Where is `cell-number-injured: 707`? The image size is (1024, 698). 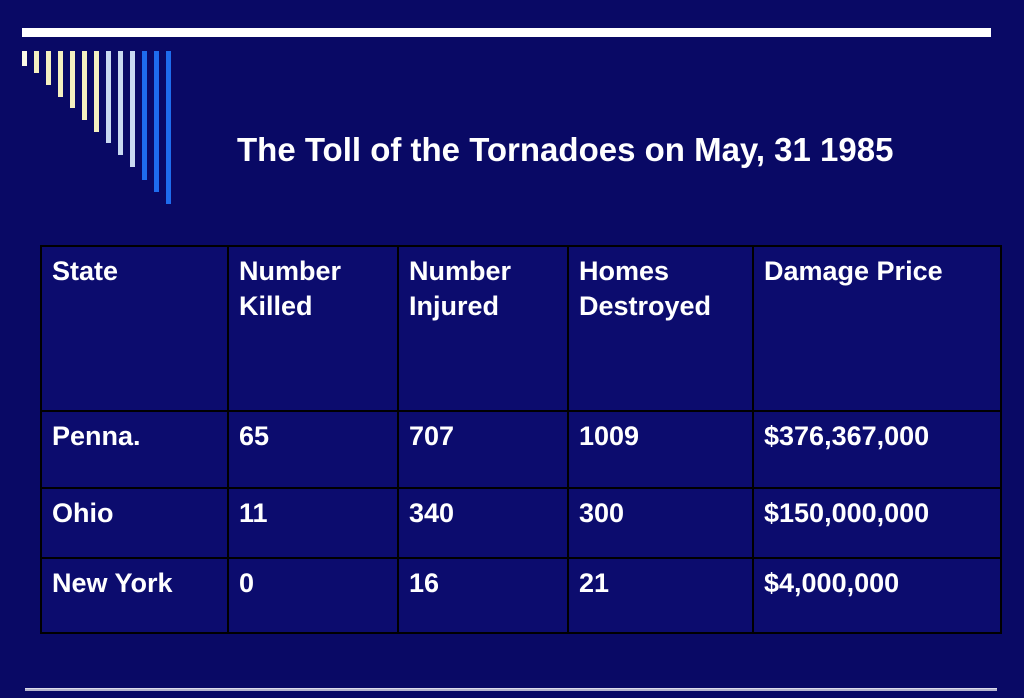 cell-number-injured: 707 is located at coordinates (483, 449).